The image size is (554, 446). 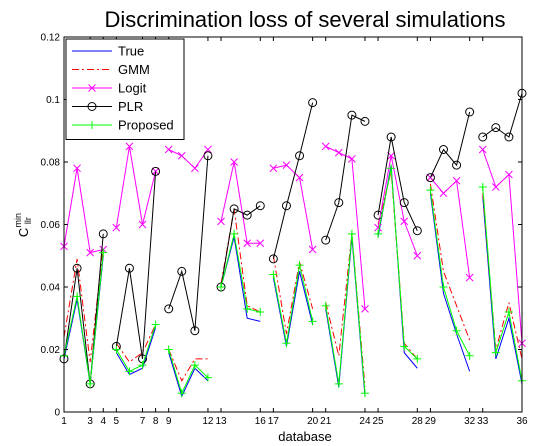 What do you see at coordinates (169, 309) in the screenshot?
I see `data-point-plr-x9` at bounding box center [169, 309].